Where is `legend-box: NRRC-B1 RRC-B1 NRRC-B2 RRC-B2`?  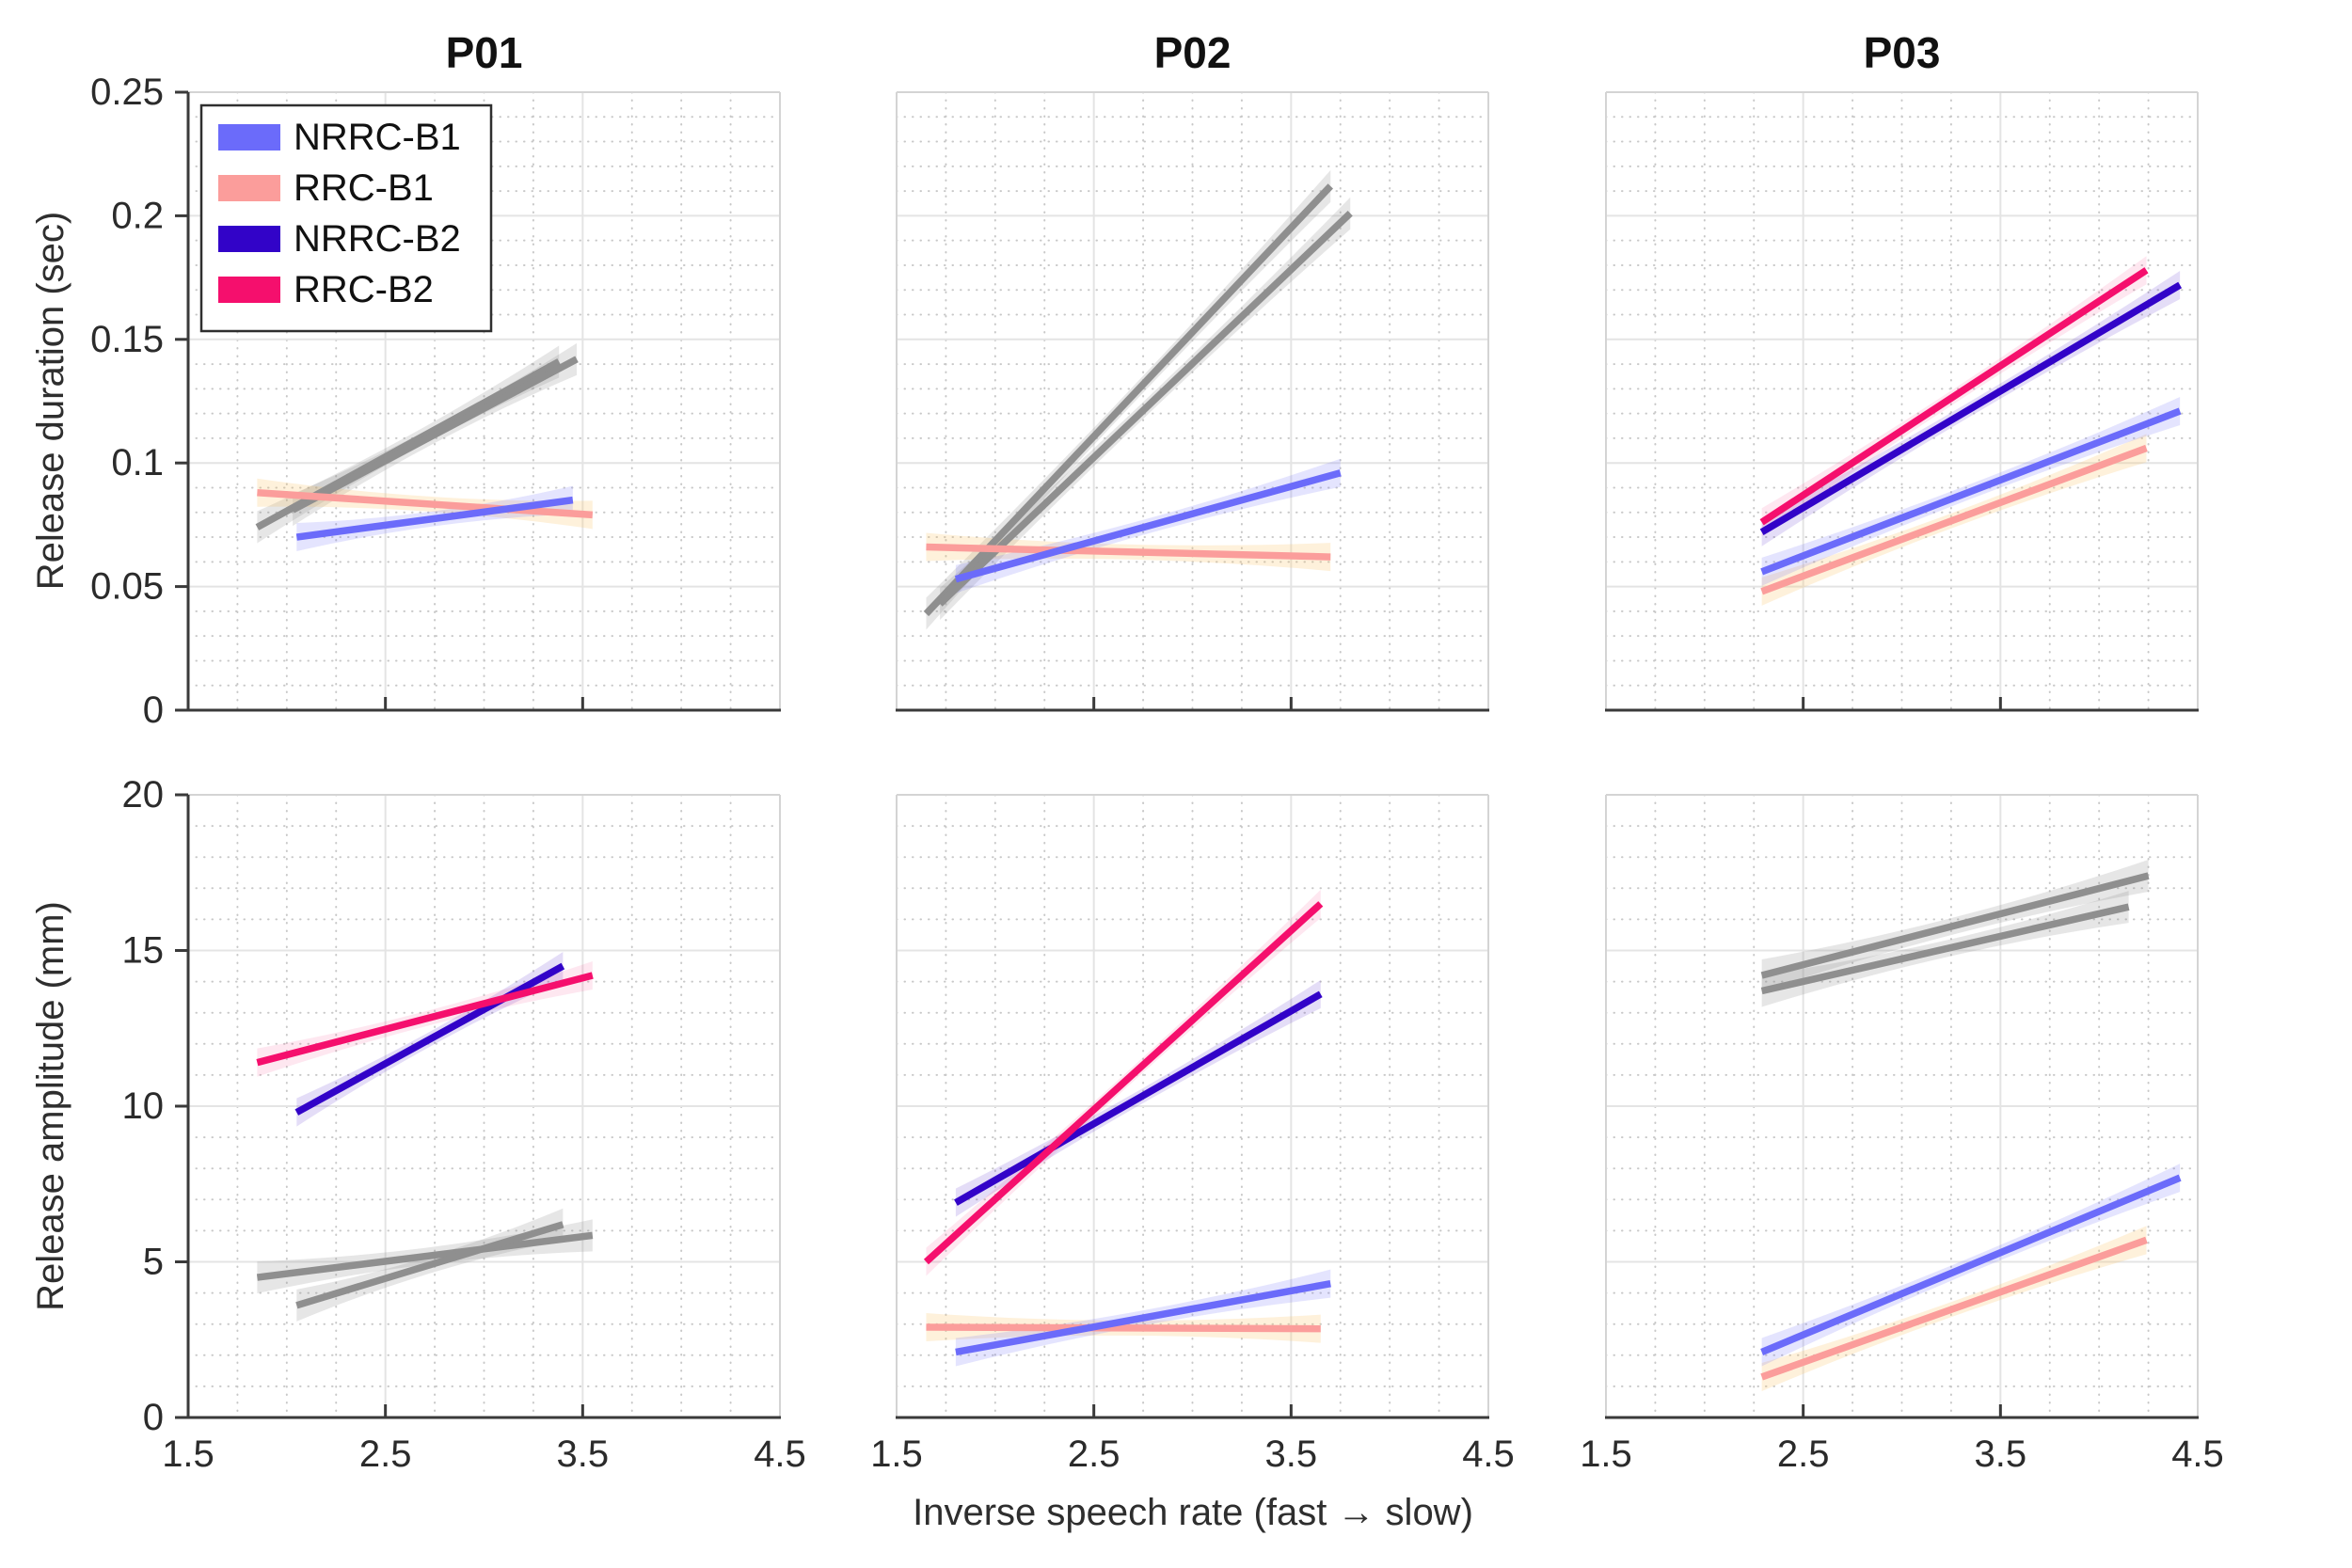
legend-box: NRRC-B1 RRC-B1 NRRC-B2 RRC-B2 is located at coordinates (346, 218).